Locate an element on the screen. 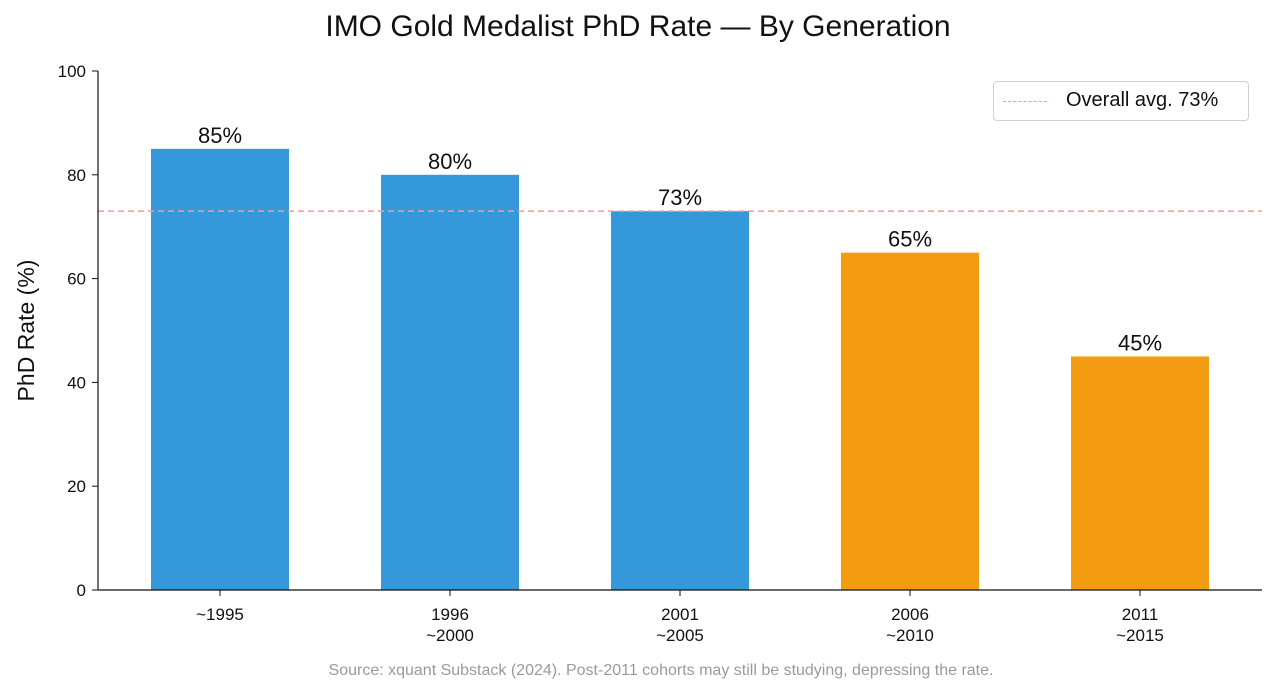  x-tick-label-2-0: 2001 is located at coordinates (680, 614).